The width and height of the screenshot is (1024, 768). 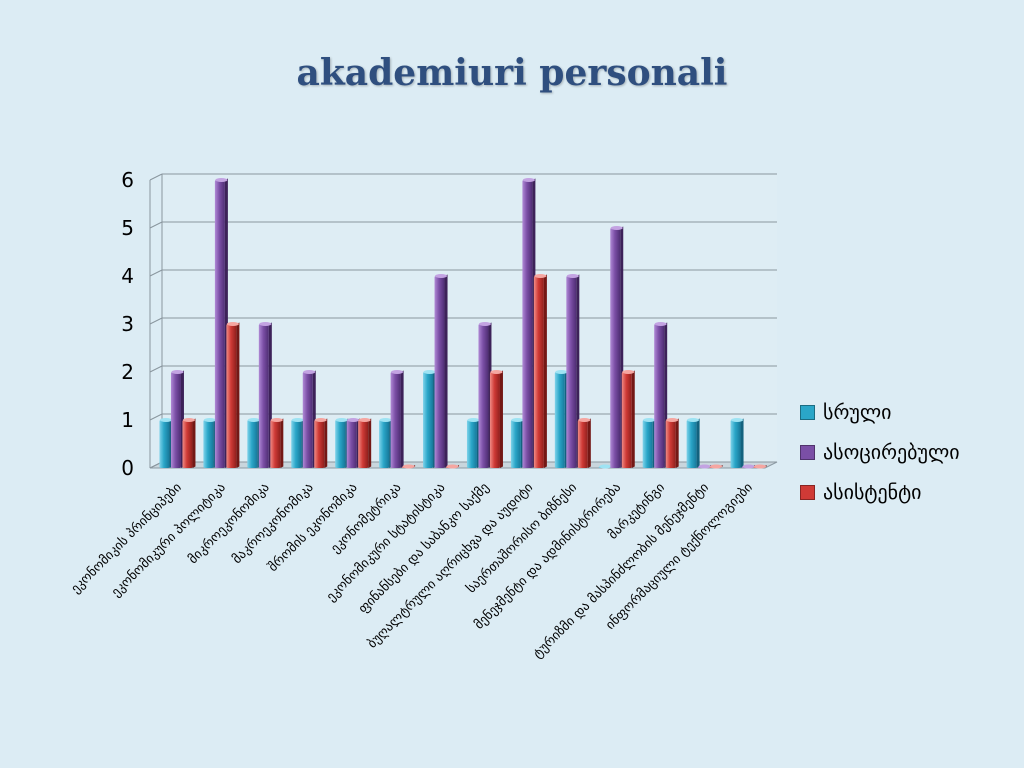 What do you see at coordinates (891, 452) in the screenshot?
I see `legend-label-associate: ასოცირებული` at bounding box center [891, 452].